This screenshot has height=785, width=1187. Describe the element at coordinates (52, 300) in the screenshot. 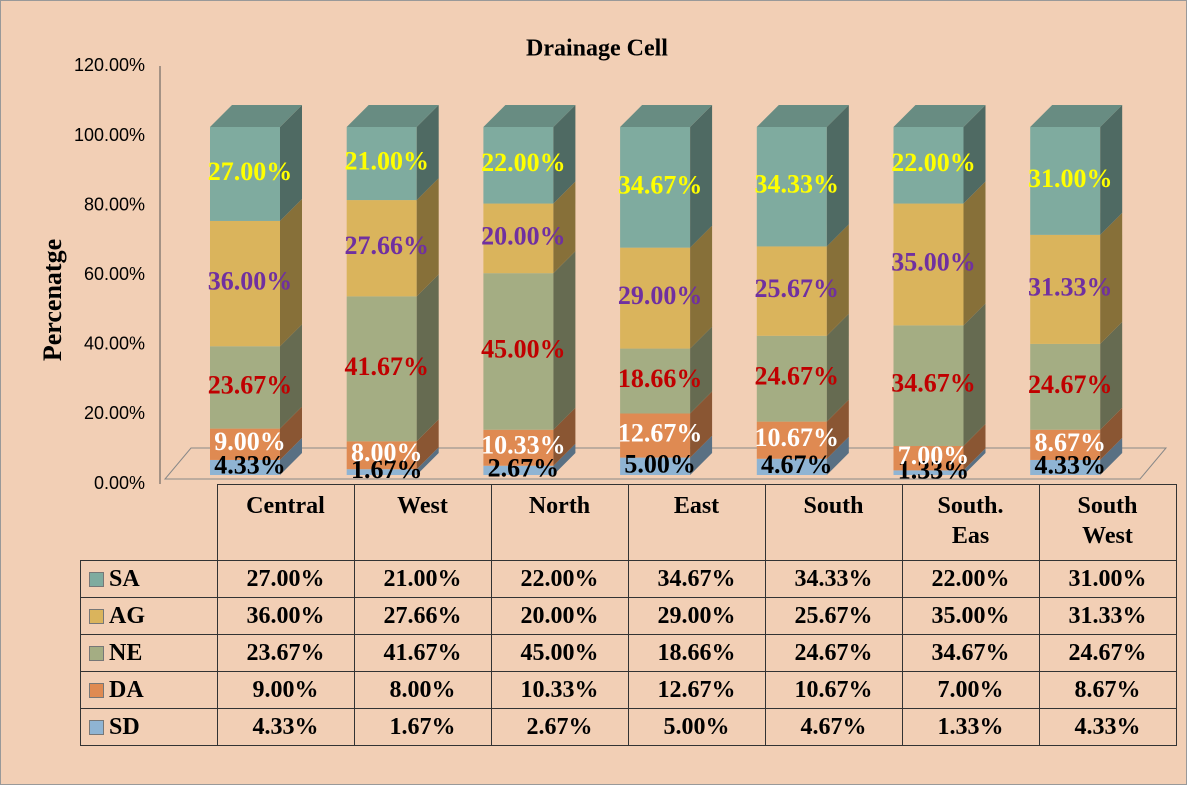

I see `y-axis-label: Percenatge` at that location.